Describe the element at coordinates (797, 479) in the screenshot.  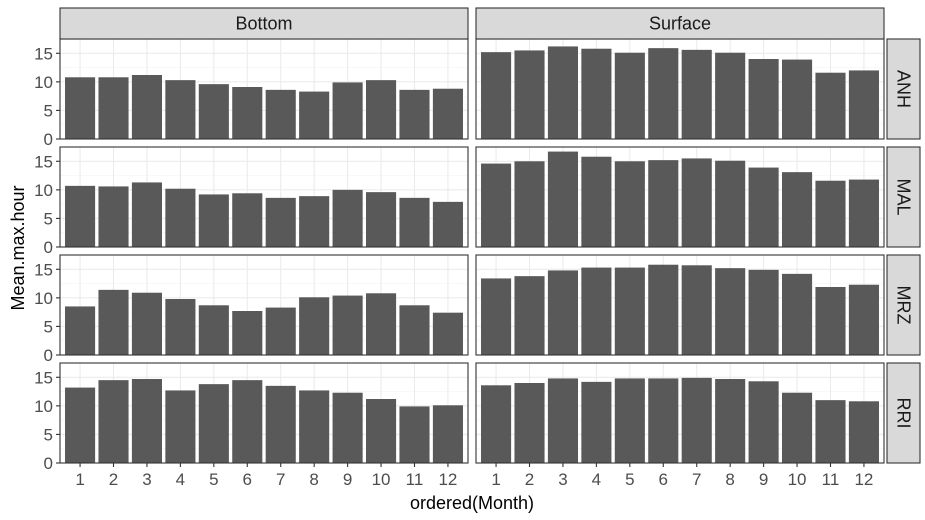
I see `x-tick-label: 10` at that location.